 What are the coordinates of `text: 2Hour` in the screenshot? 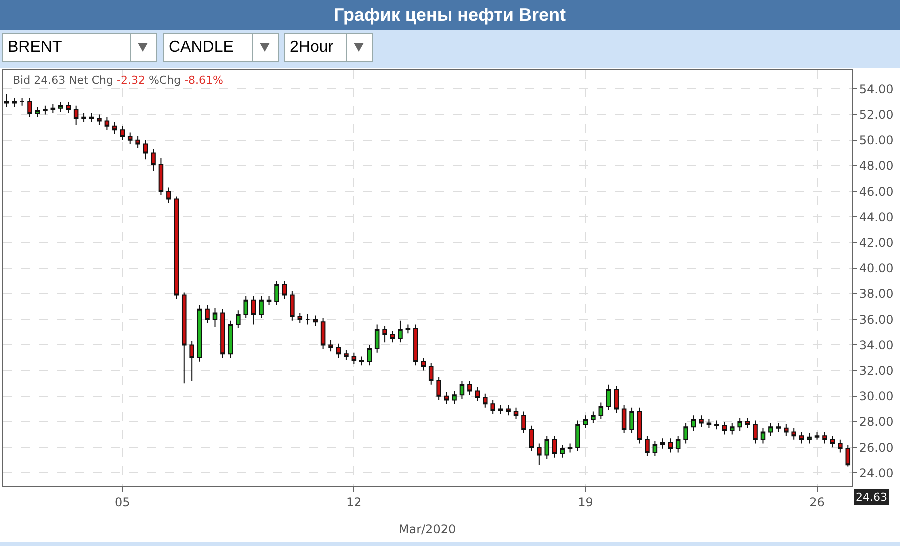 It's located at (312, 47).